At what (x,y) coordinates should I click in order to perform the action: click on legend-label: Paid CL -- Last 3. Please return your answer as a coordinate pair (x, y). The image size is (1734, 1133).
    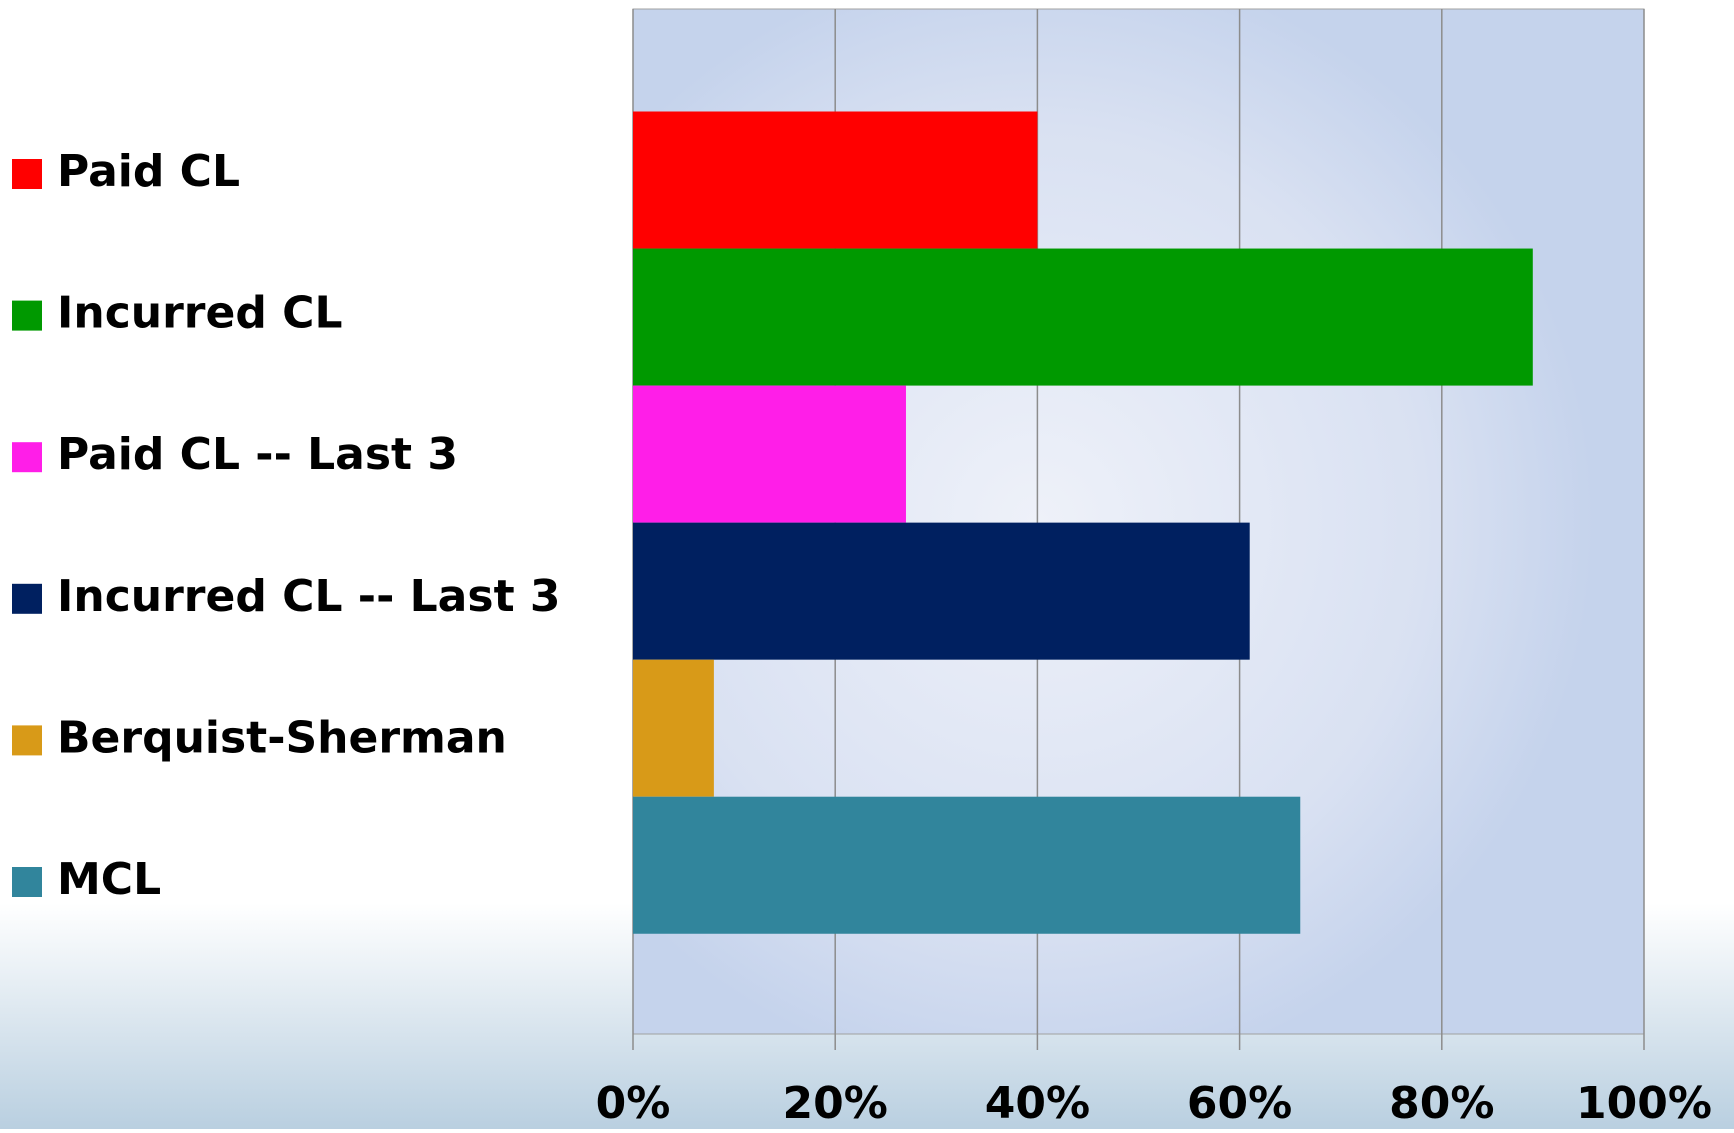
    Looking at the image, I should click on (257, 454).